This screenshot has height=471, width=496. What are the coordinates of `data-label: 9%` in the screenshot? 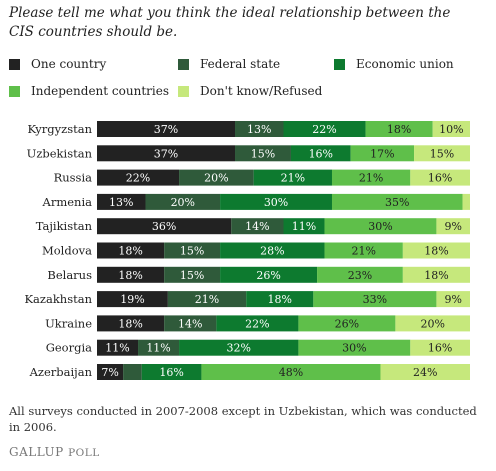 It's located at (452, 226).